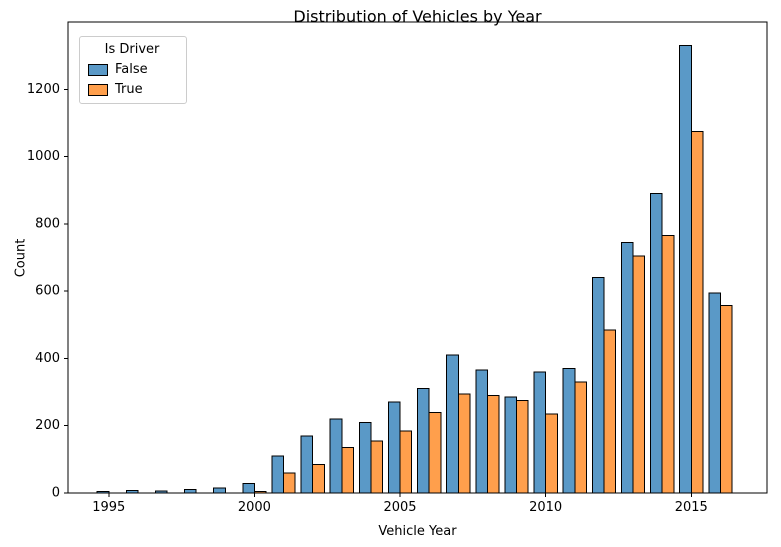 Image resolution: width=781 pixels, height=547 pixels. What do you see at coordinates (377, 467) in the screenshot?
I see `bar-true-2004` at bounding box center [377, 467].